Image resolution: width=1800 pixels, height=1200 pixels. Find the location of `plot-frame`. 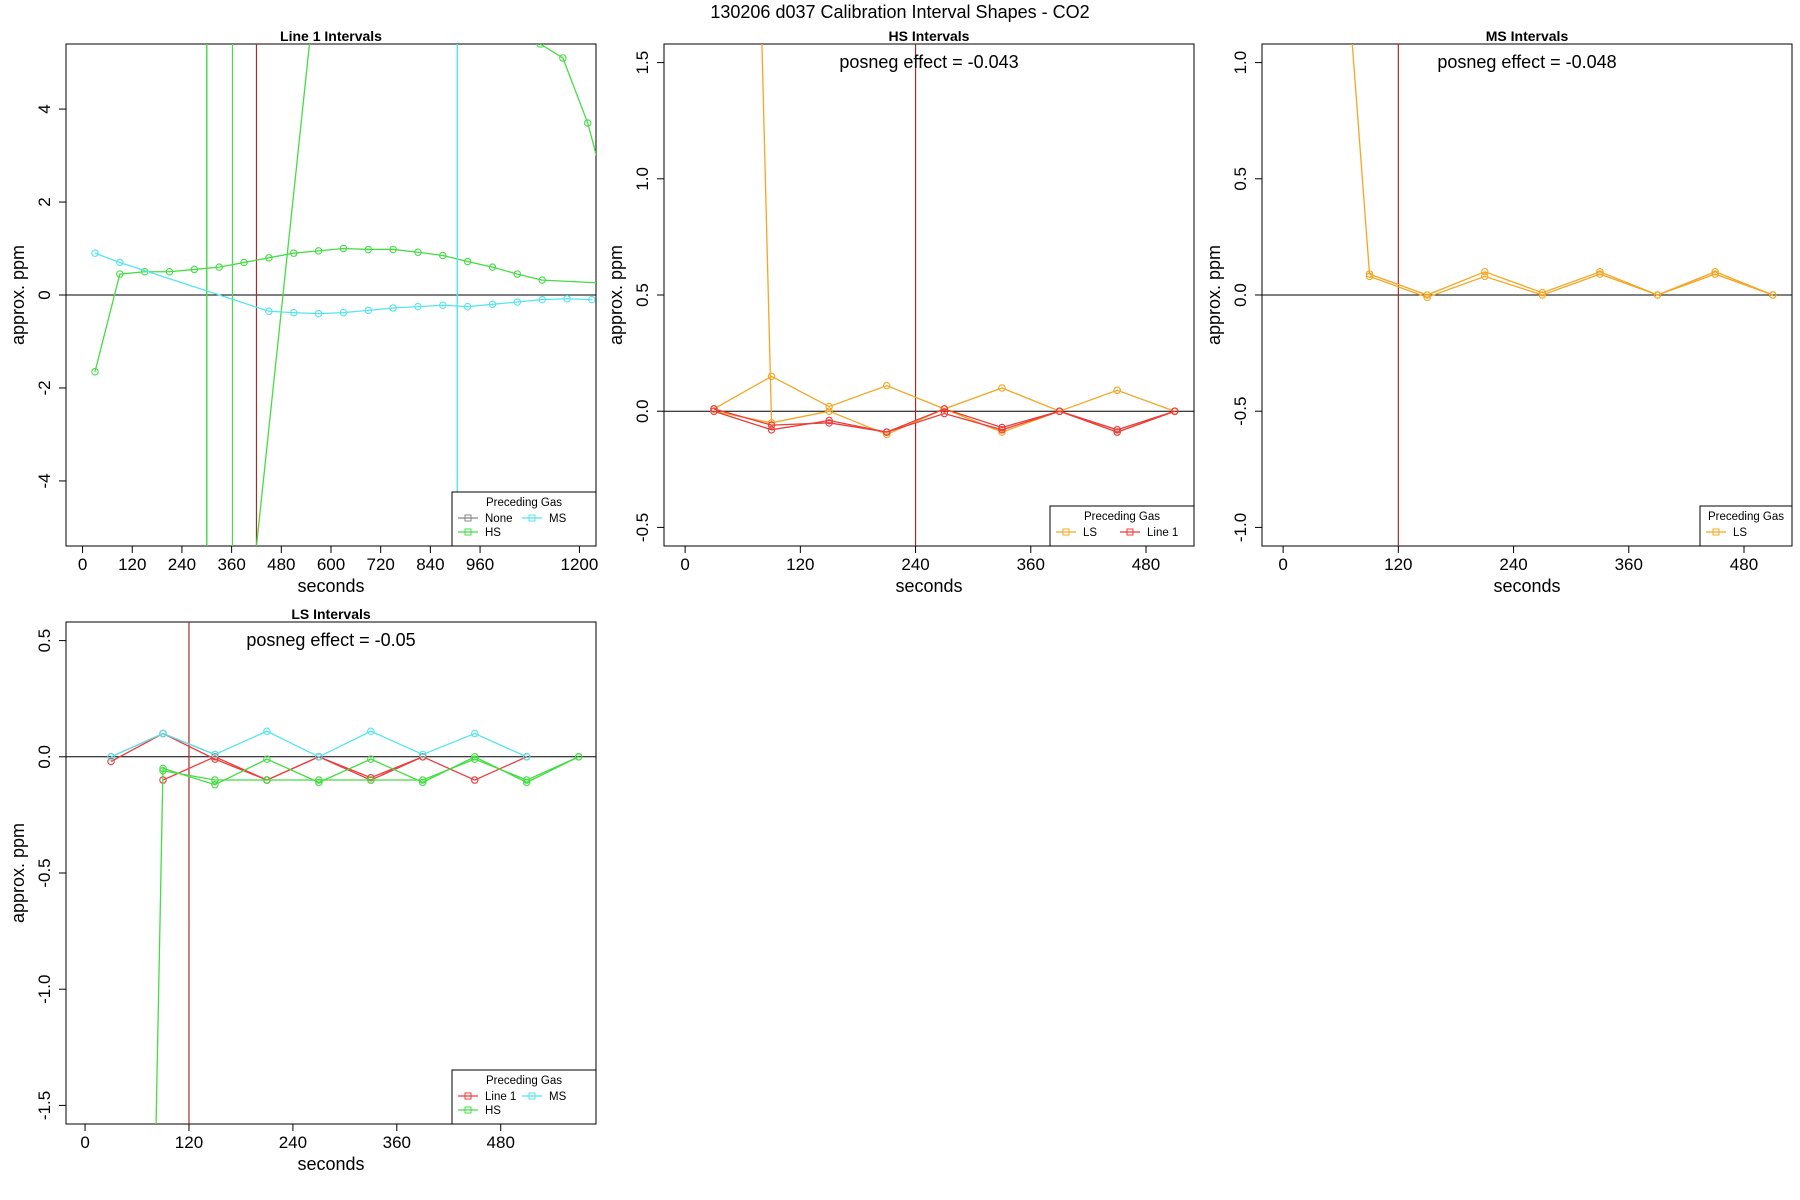

plot-frame is located at coordinates (331, 873).